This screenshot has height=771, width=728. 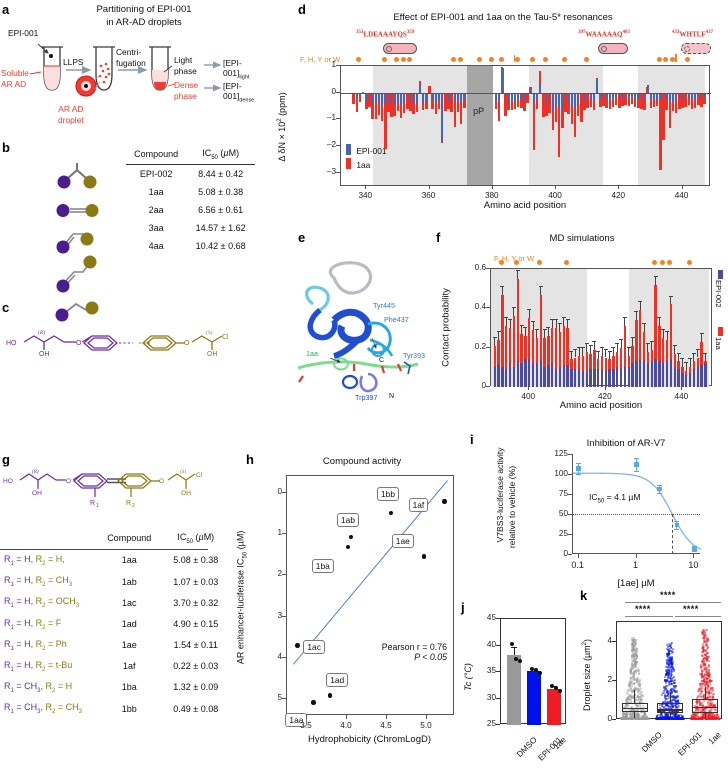 I want to click on cell-ic50: 6.56 ± 0.61, so click(x=221, y=209).